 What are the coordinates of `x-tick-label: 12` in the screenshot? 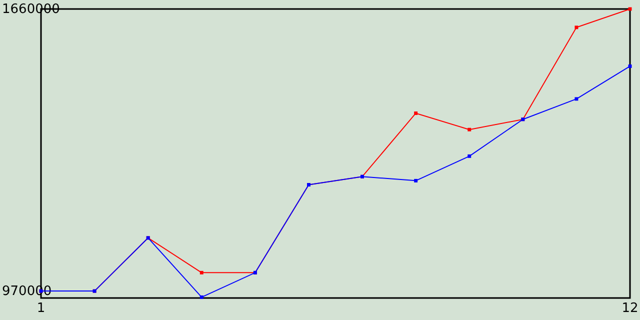 It's located at (630, 308).